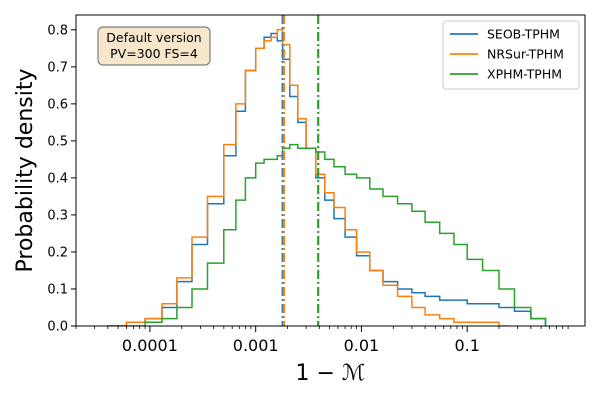 This screenshot has height=400, width=600. I want to click on annotation-background, so click(154, 46).